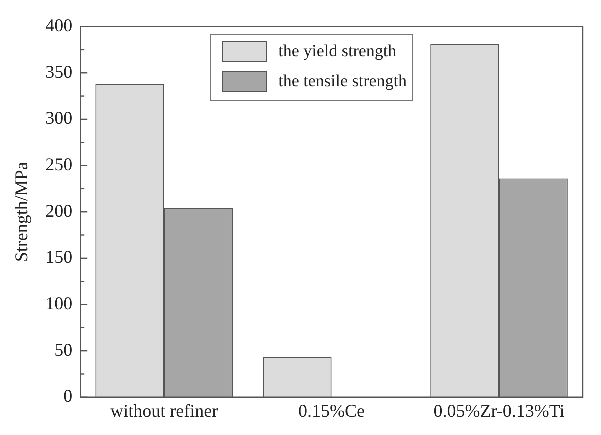 This screenshot has height=435, width=601. What do you see at coordinates (59, 118) in the screenshot?
I see `y-tick-label: 300` at bounding box center [59, 118].